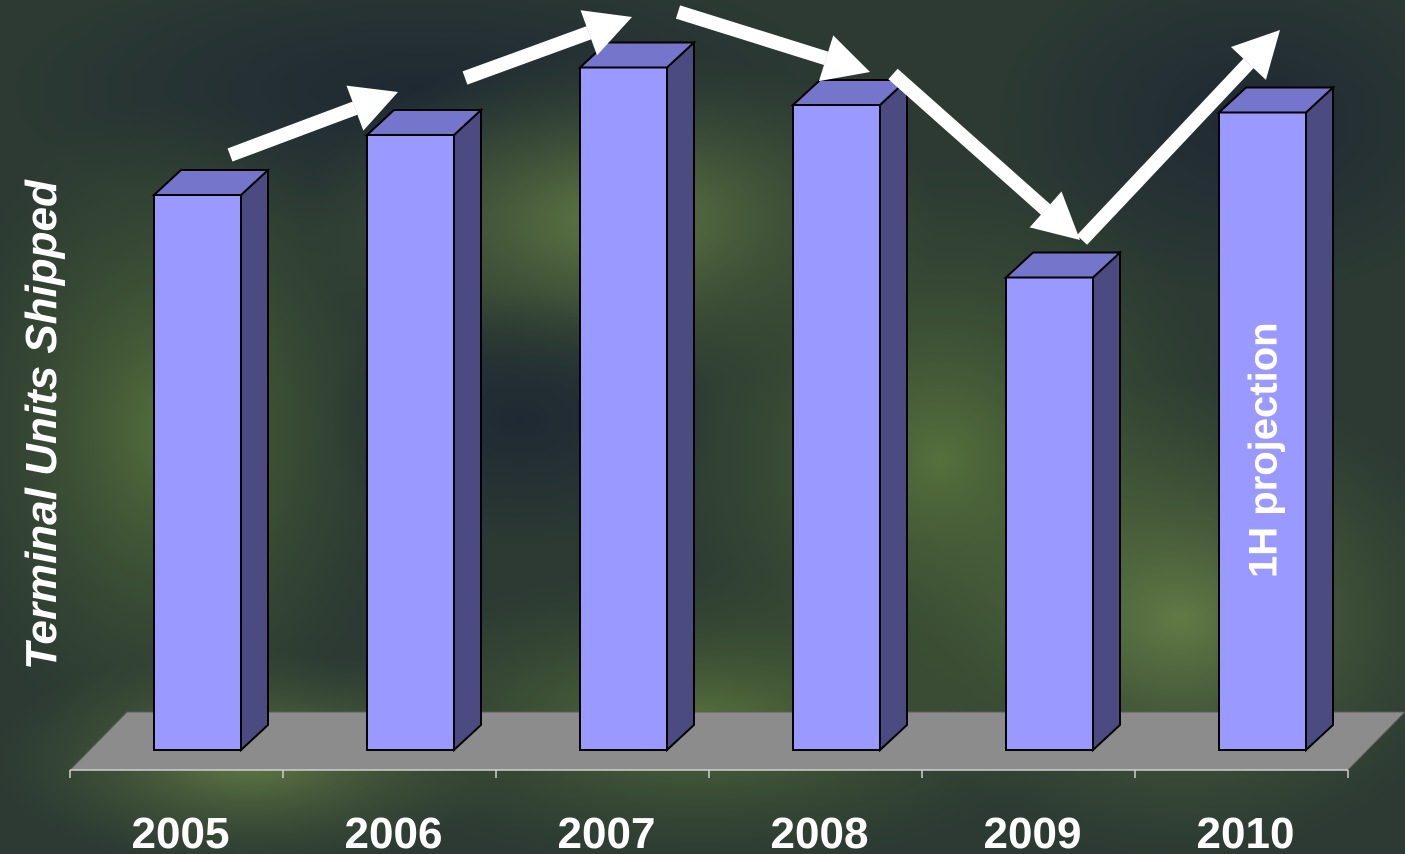  What do you see at coordinates (1264, 450) in the screenshot?
I see `bar-annotation: 1H projection` at bounding box center [1264, 450].